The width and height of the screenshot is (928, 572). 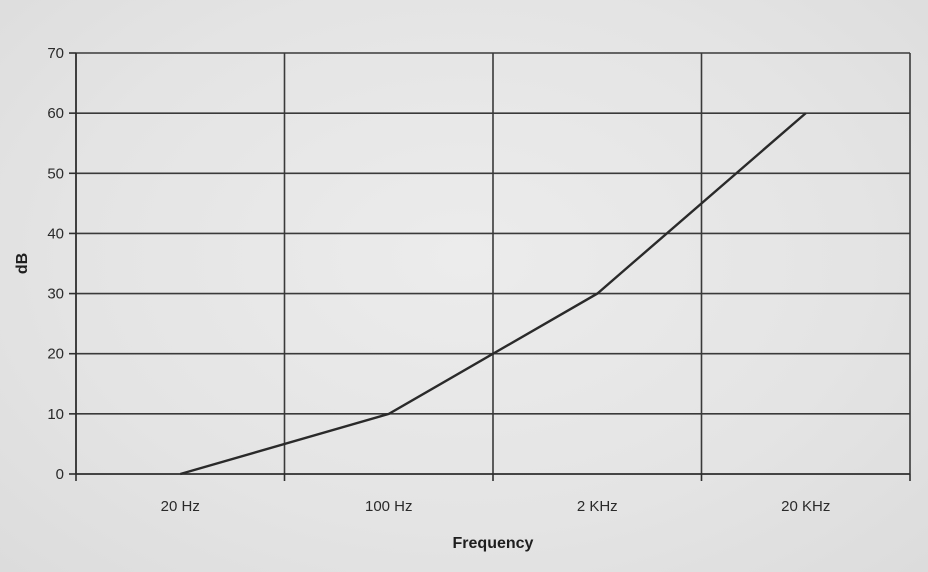 I want to click on y-tick-label: 60, so click(x=55, y=113).